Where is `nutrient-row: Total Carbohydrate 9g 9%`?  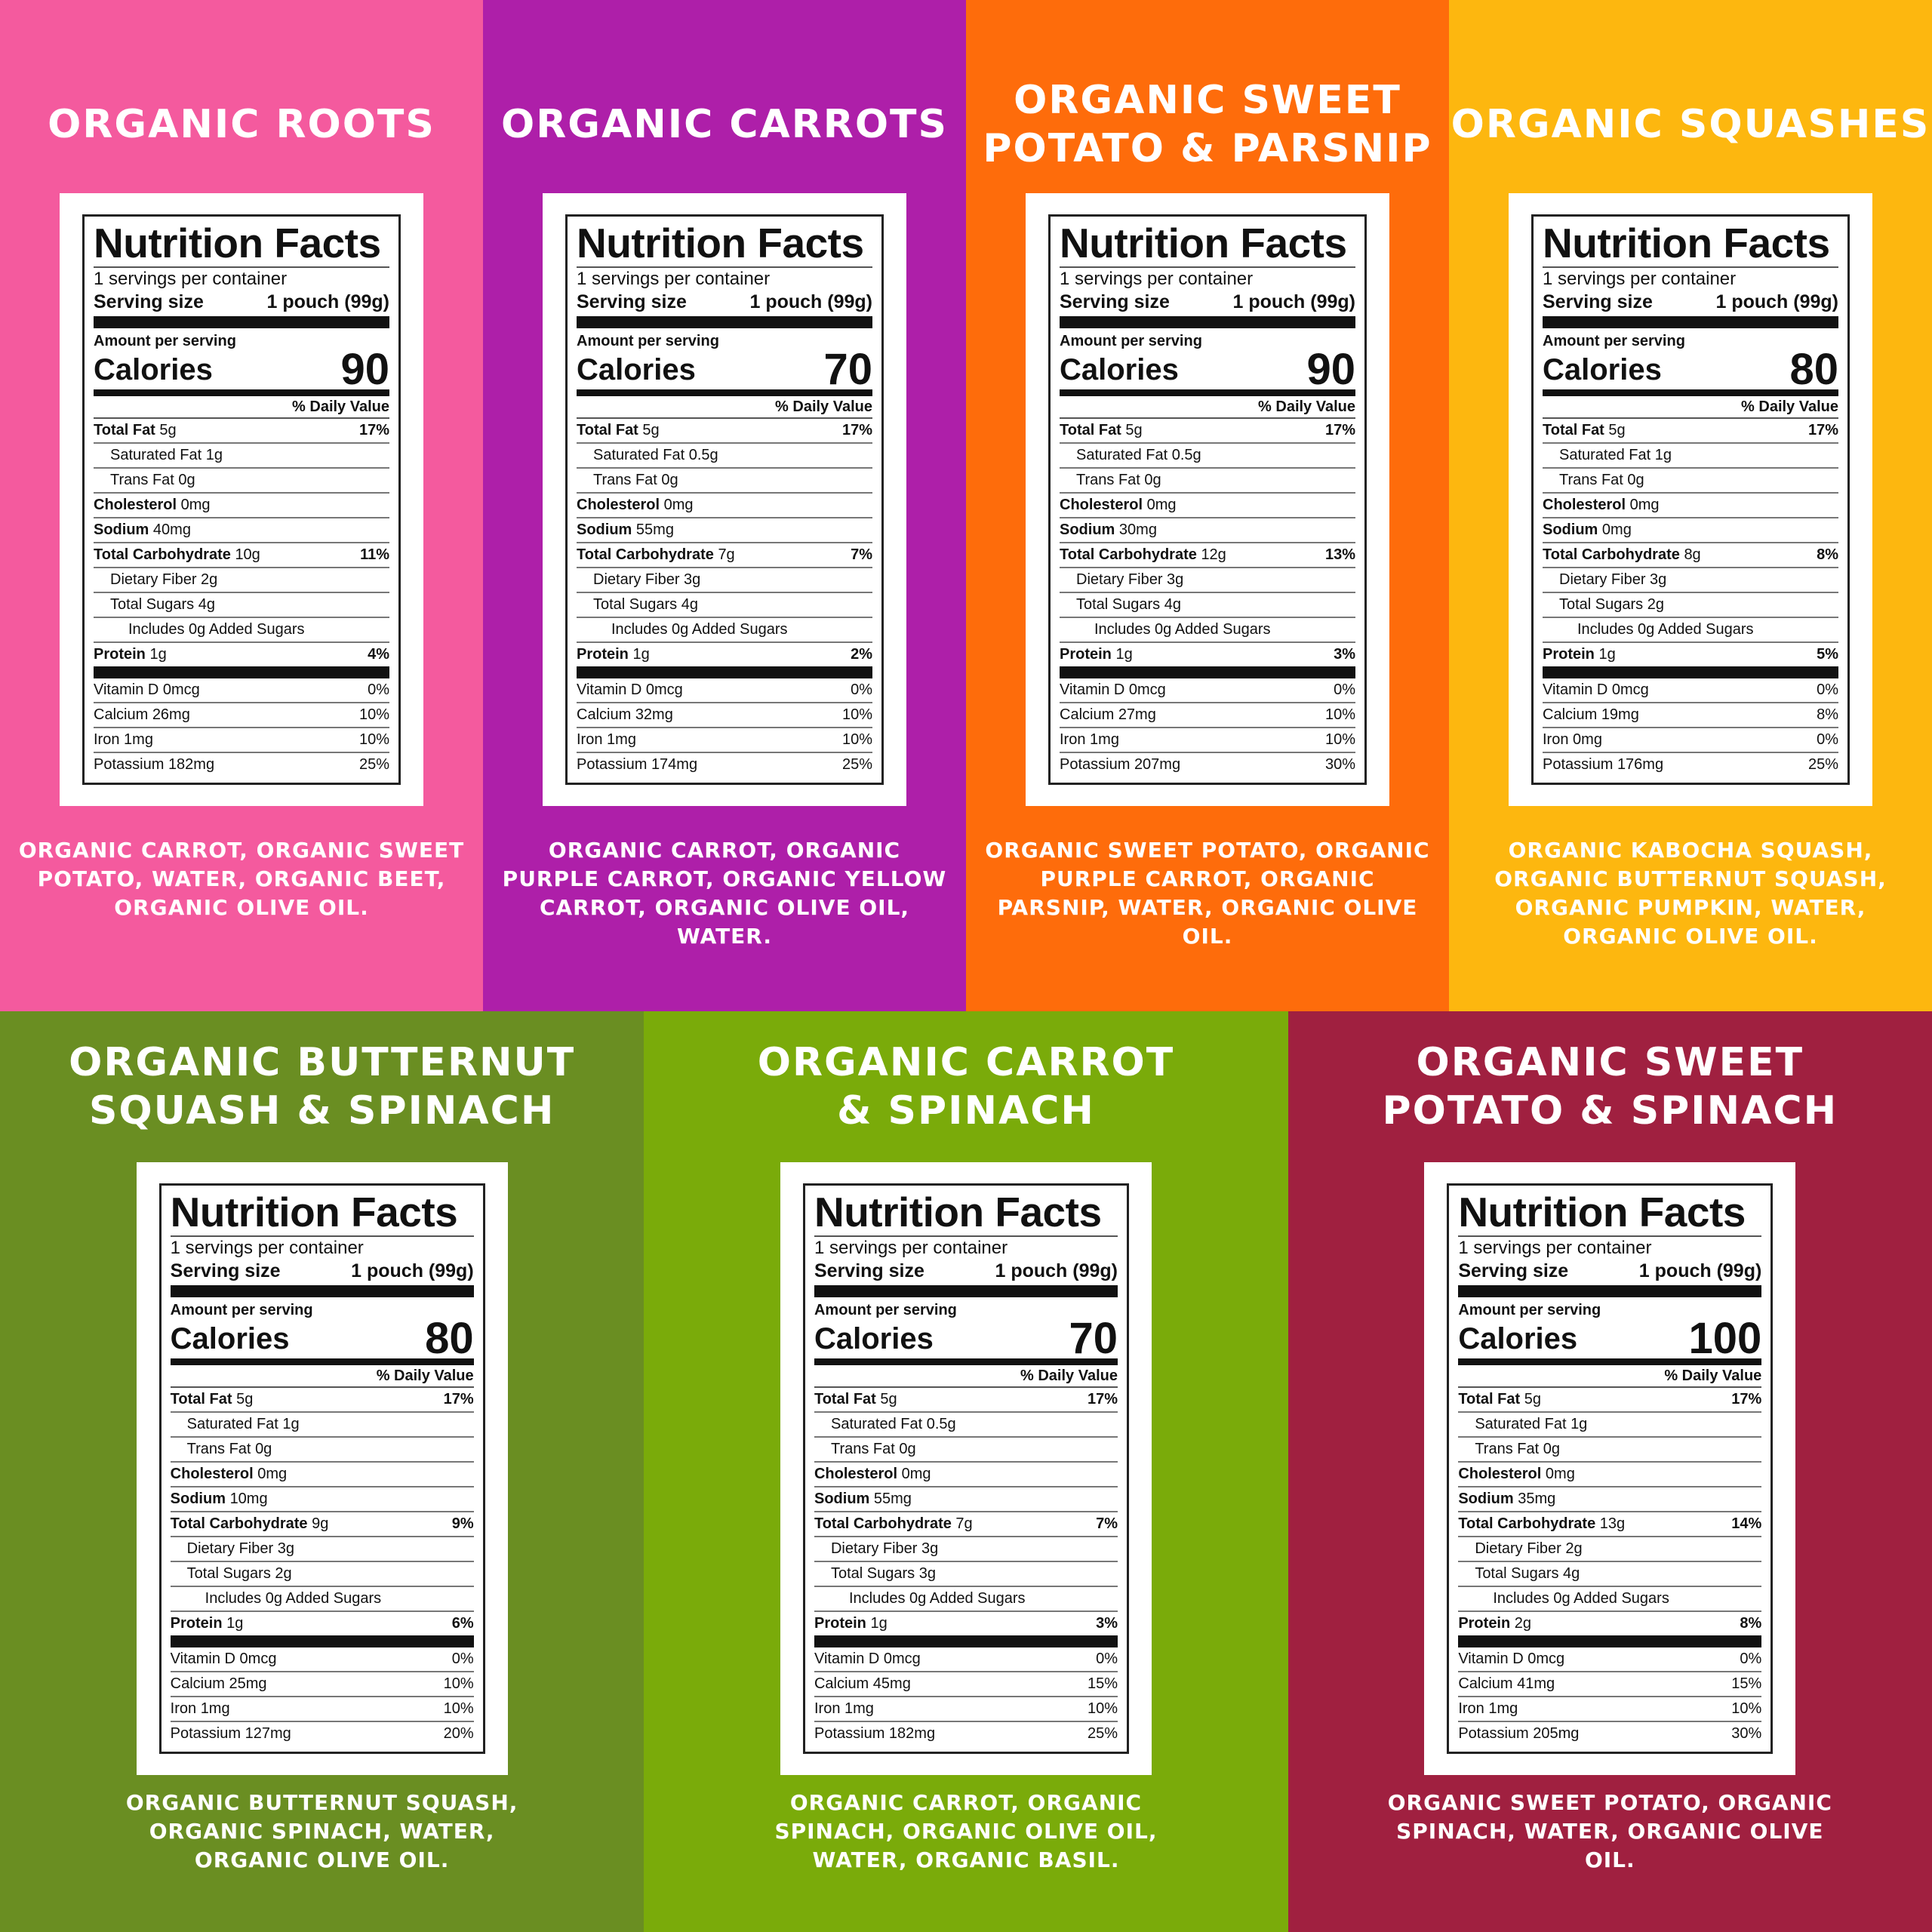
nutrient-row: Total Carbohydrate 9g 9% is located at coordinates (322, 1524).